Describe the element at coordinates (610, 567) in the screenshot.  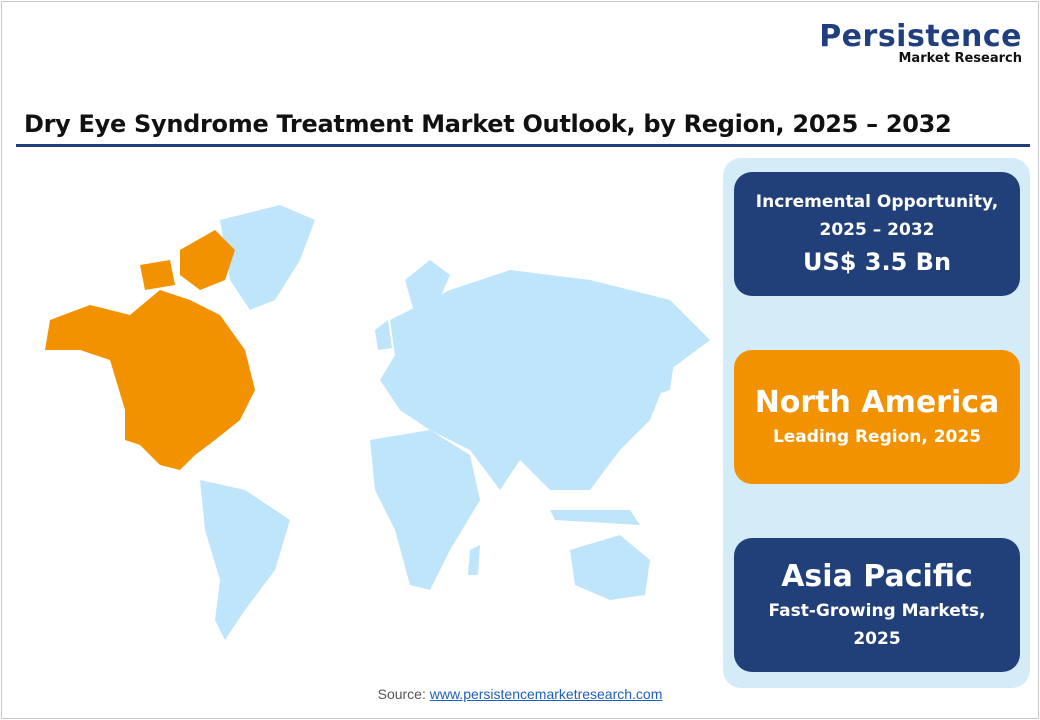
I see `australia` at that location.